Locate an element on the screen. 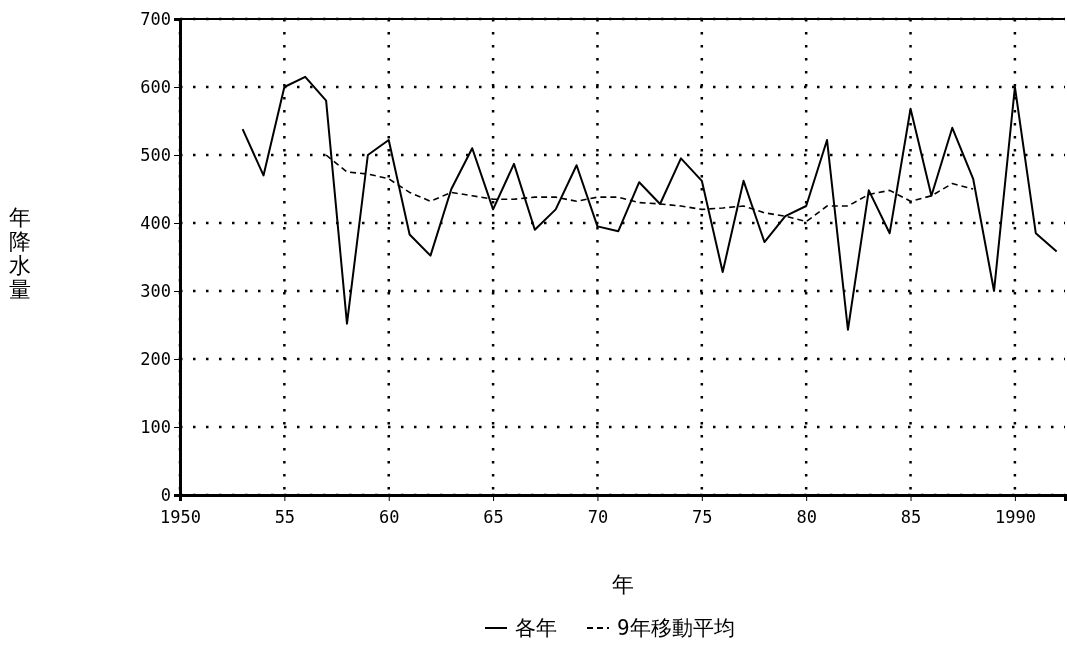 Image resolution: width=1067 pixels, height=647 pixels. legend-label: 各年 is located at coordinates (536, 628).